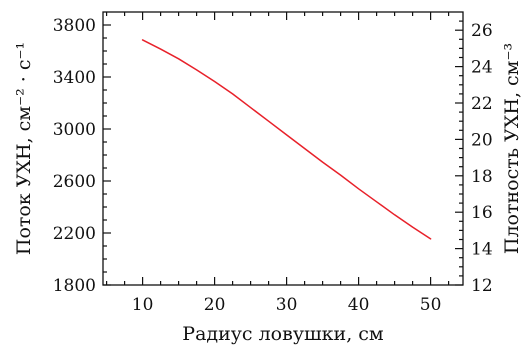 The height and width of the screenshot is (352, 528). I want to click on y2-tick-label: 26, so click(482, 31).